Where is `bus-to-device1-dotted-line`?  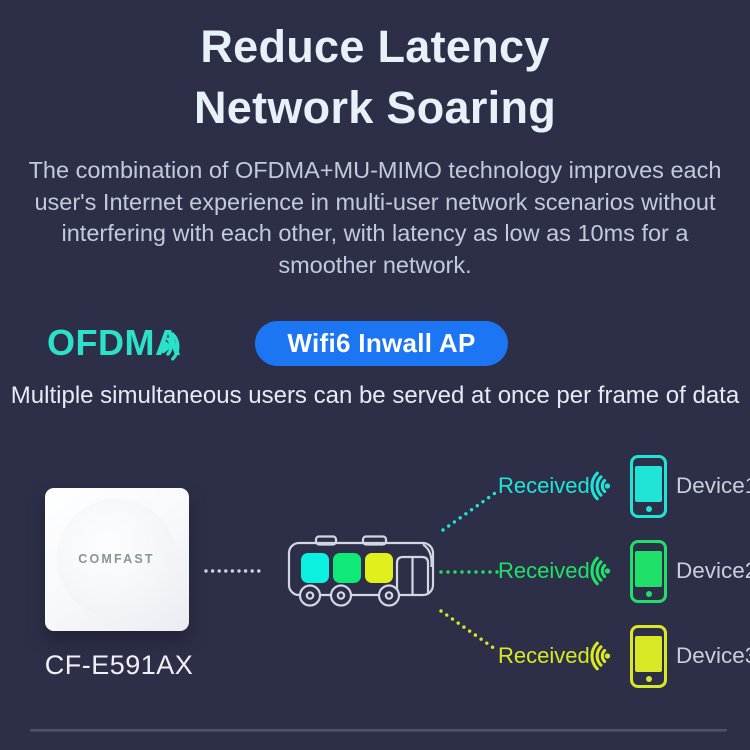 bus-to-device1-dotted-line is located at coordinates (470, 510).